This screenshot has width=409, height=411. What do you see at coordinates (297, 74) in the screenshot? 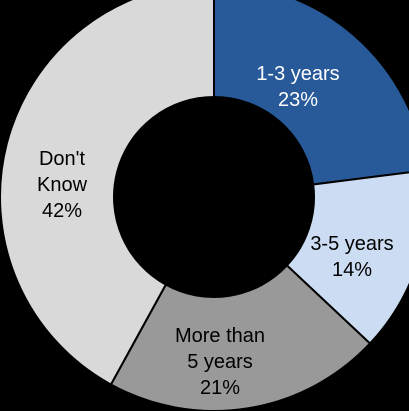
I see `slice-name-1-3-years: 1-3 years` at bounding box center [297, 74].